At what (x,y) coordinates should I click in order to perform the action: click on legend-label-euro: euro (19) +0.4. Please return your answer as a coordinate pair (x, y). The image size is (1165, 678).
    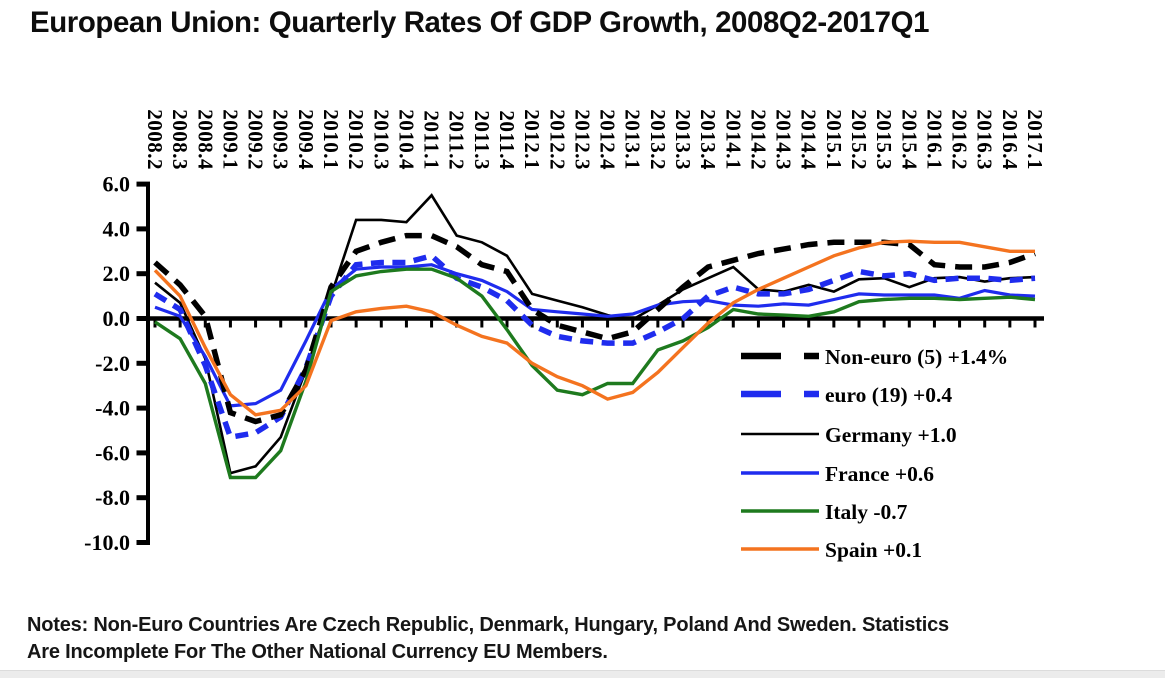
    Looking at the image, I should click on (888, 395).